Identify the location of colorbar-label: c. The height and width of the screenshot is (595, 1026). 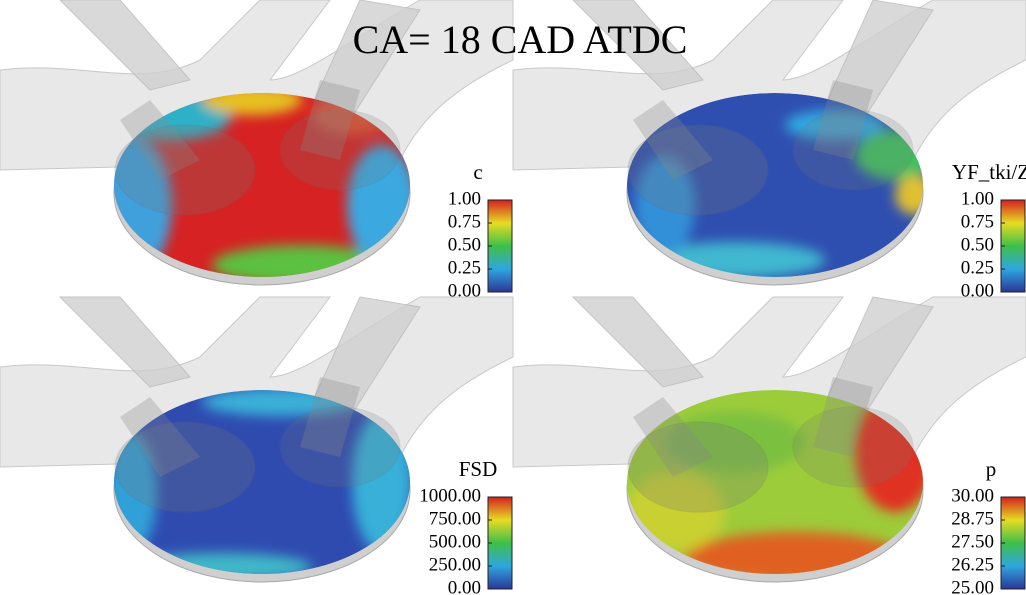
(477, 172).